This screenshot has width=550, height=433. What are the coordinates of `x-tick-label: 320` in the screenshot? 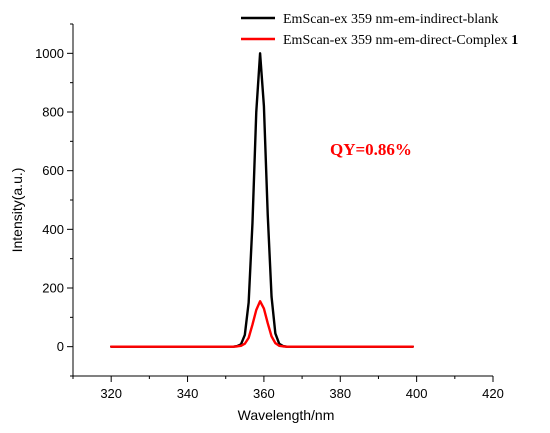 It's located at (111, 393).